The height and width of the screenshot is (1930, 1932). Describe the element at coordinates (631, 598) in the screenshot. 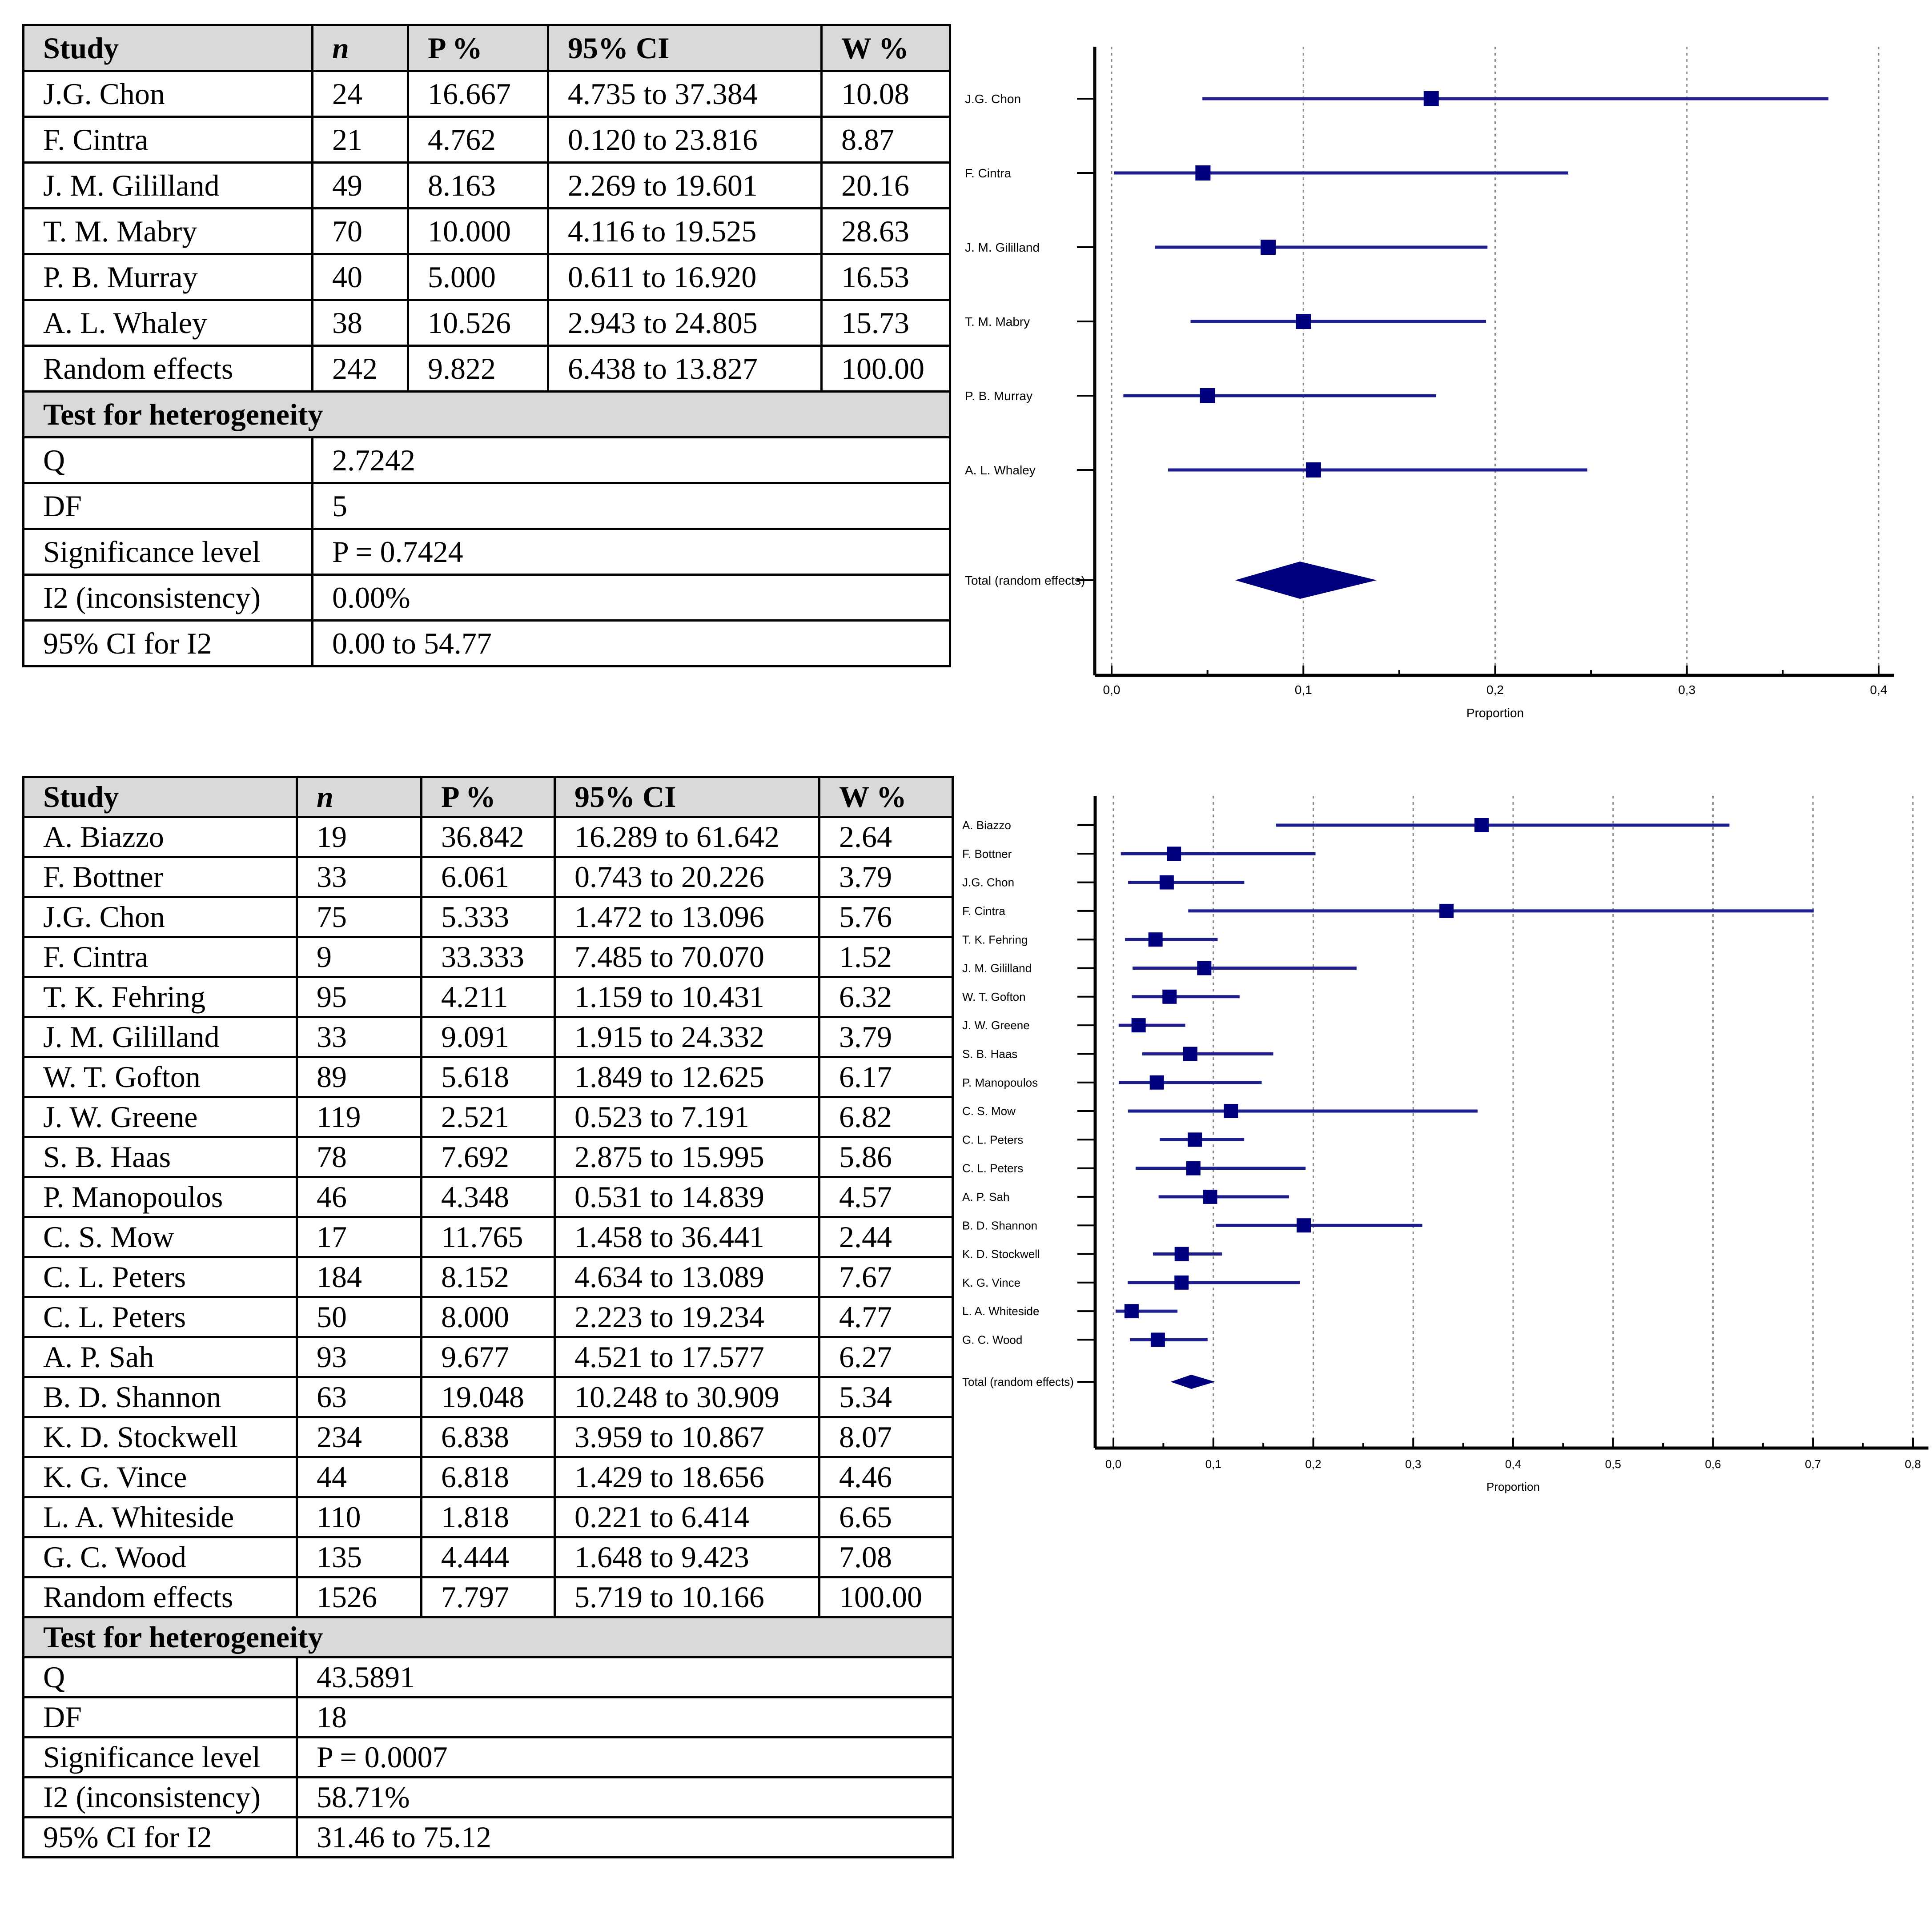

I see `stat-value: 0.00%` at that location.